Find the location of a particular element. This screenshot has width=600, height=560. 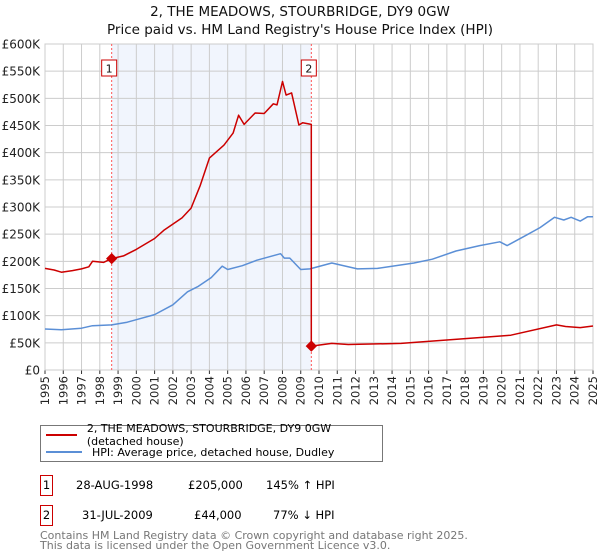

sale-marker-badge: 1 is located at coordinates (46, 485).